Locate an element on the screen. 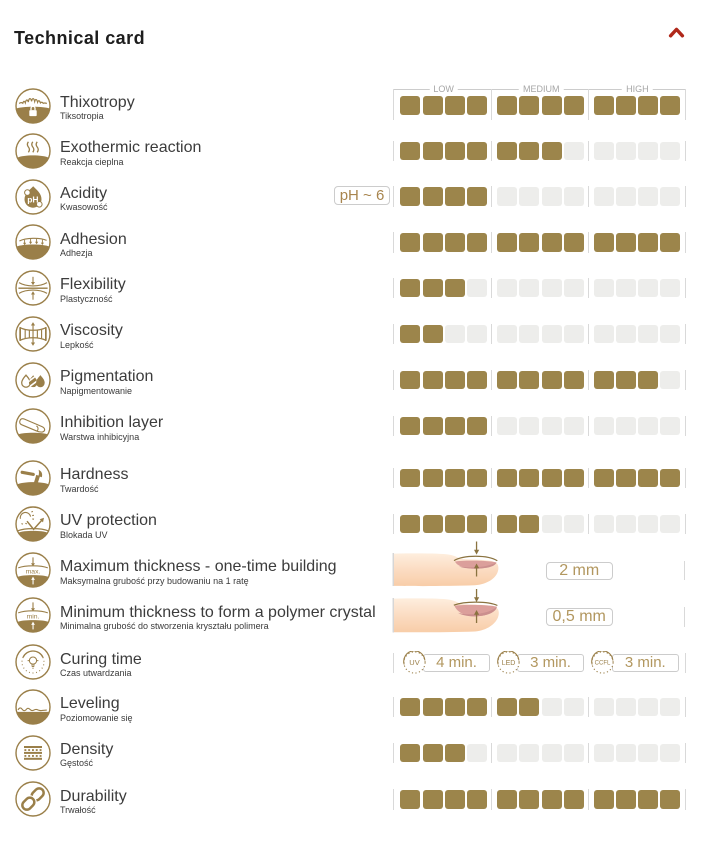 The width and height of the screenshot is (703, 848). svg-text: CCFL is located at coordinates (603, 664).